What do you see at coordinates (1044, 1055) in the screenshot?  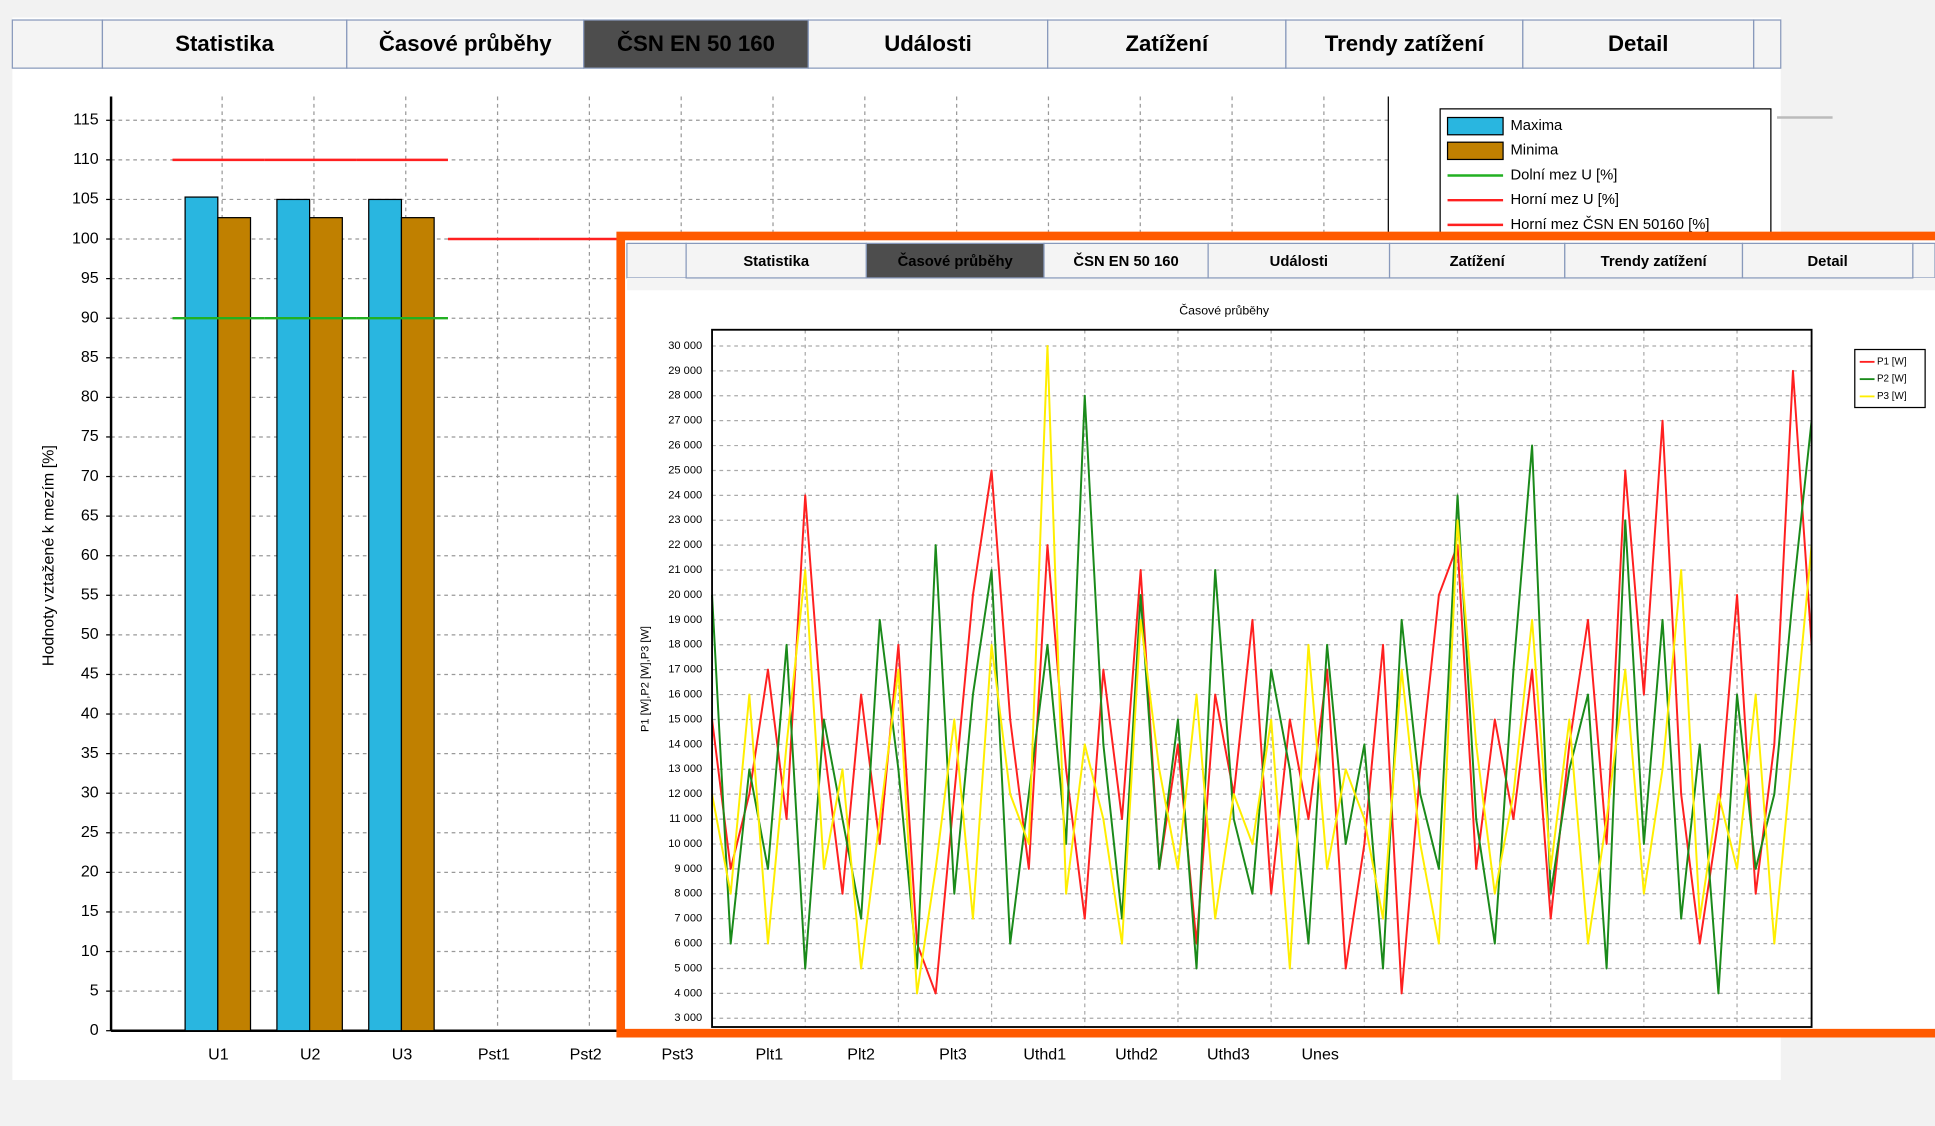 I see `x-tick-label: Uthd1` at bounding box center [1044, 1055].